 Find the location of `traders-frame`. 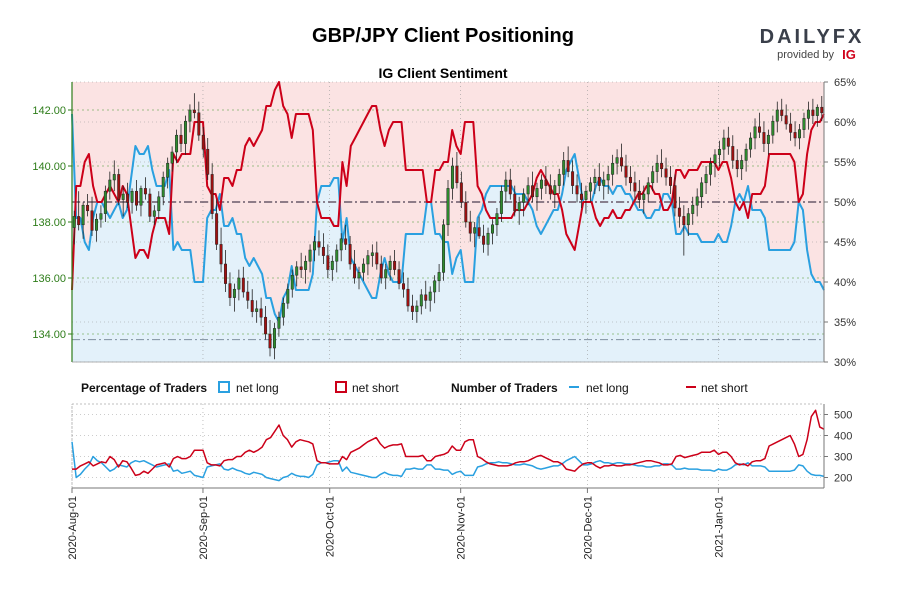

traders-frame is located at coordinates (448, 446).